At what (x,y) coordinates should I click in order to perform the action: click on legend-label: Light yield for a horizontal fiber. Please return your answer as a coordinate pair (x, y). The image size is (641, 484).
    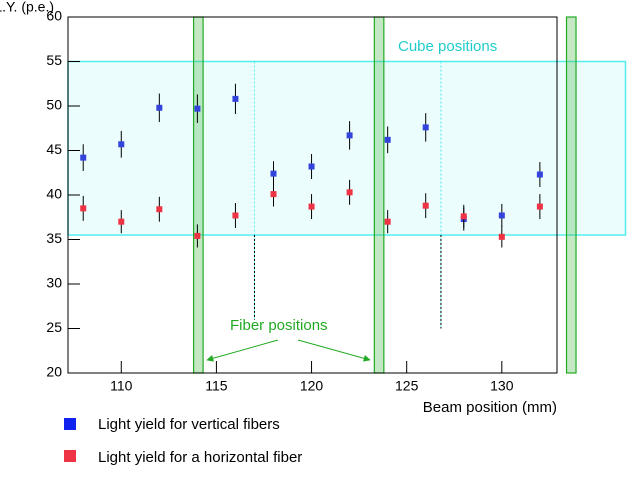
    Looking at the image, I should click on (200, 457).